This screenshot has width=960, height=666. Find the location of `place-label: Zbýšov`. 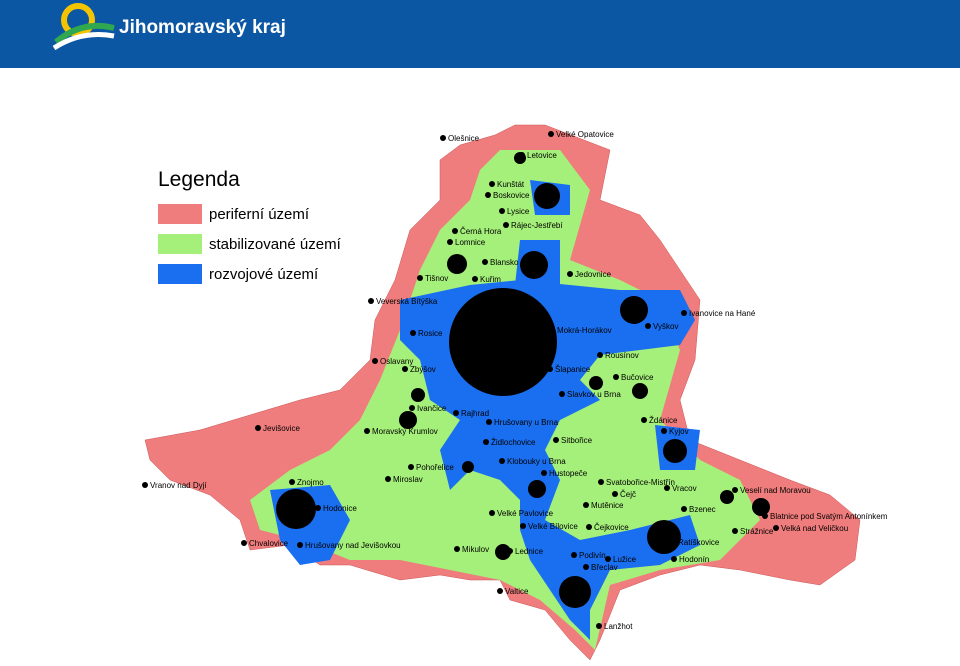

place-label: Zbýšov is located at coordinates (423, 369).